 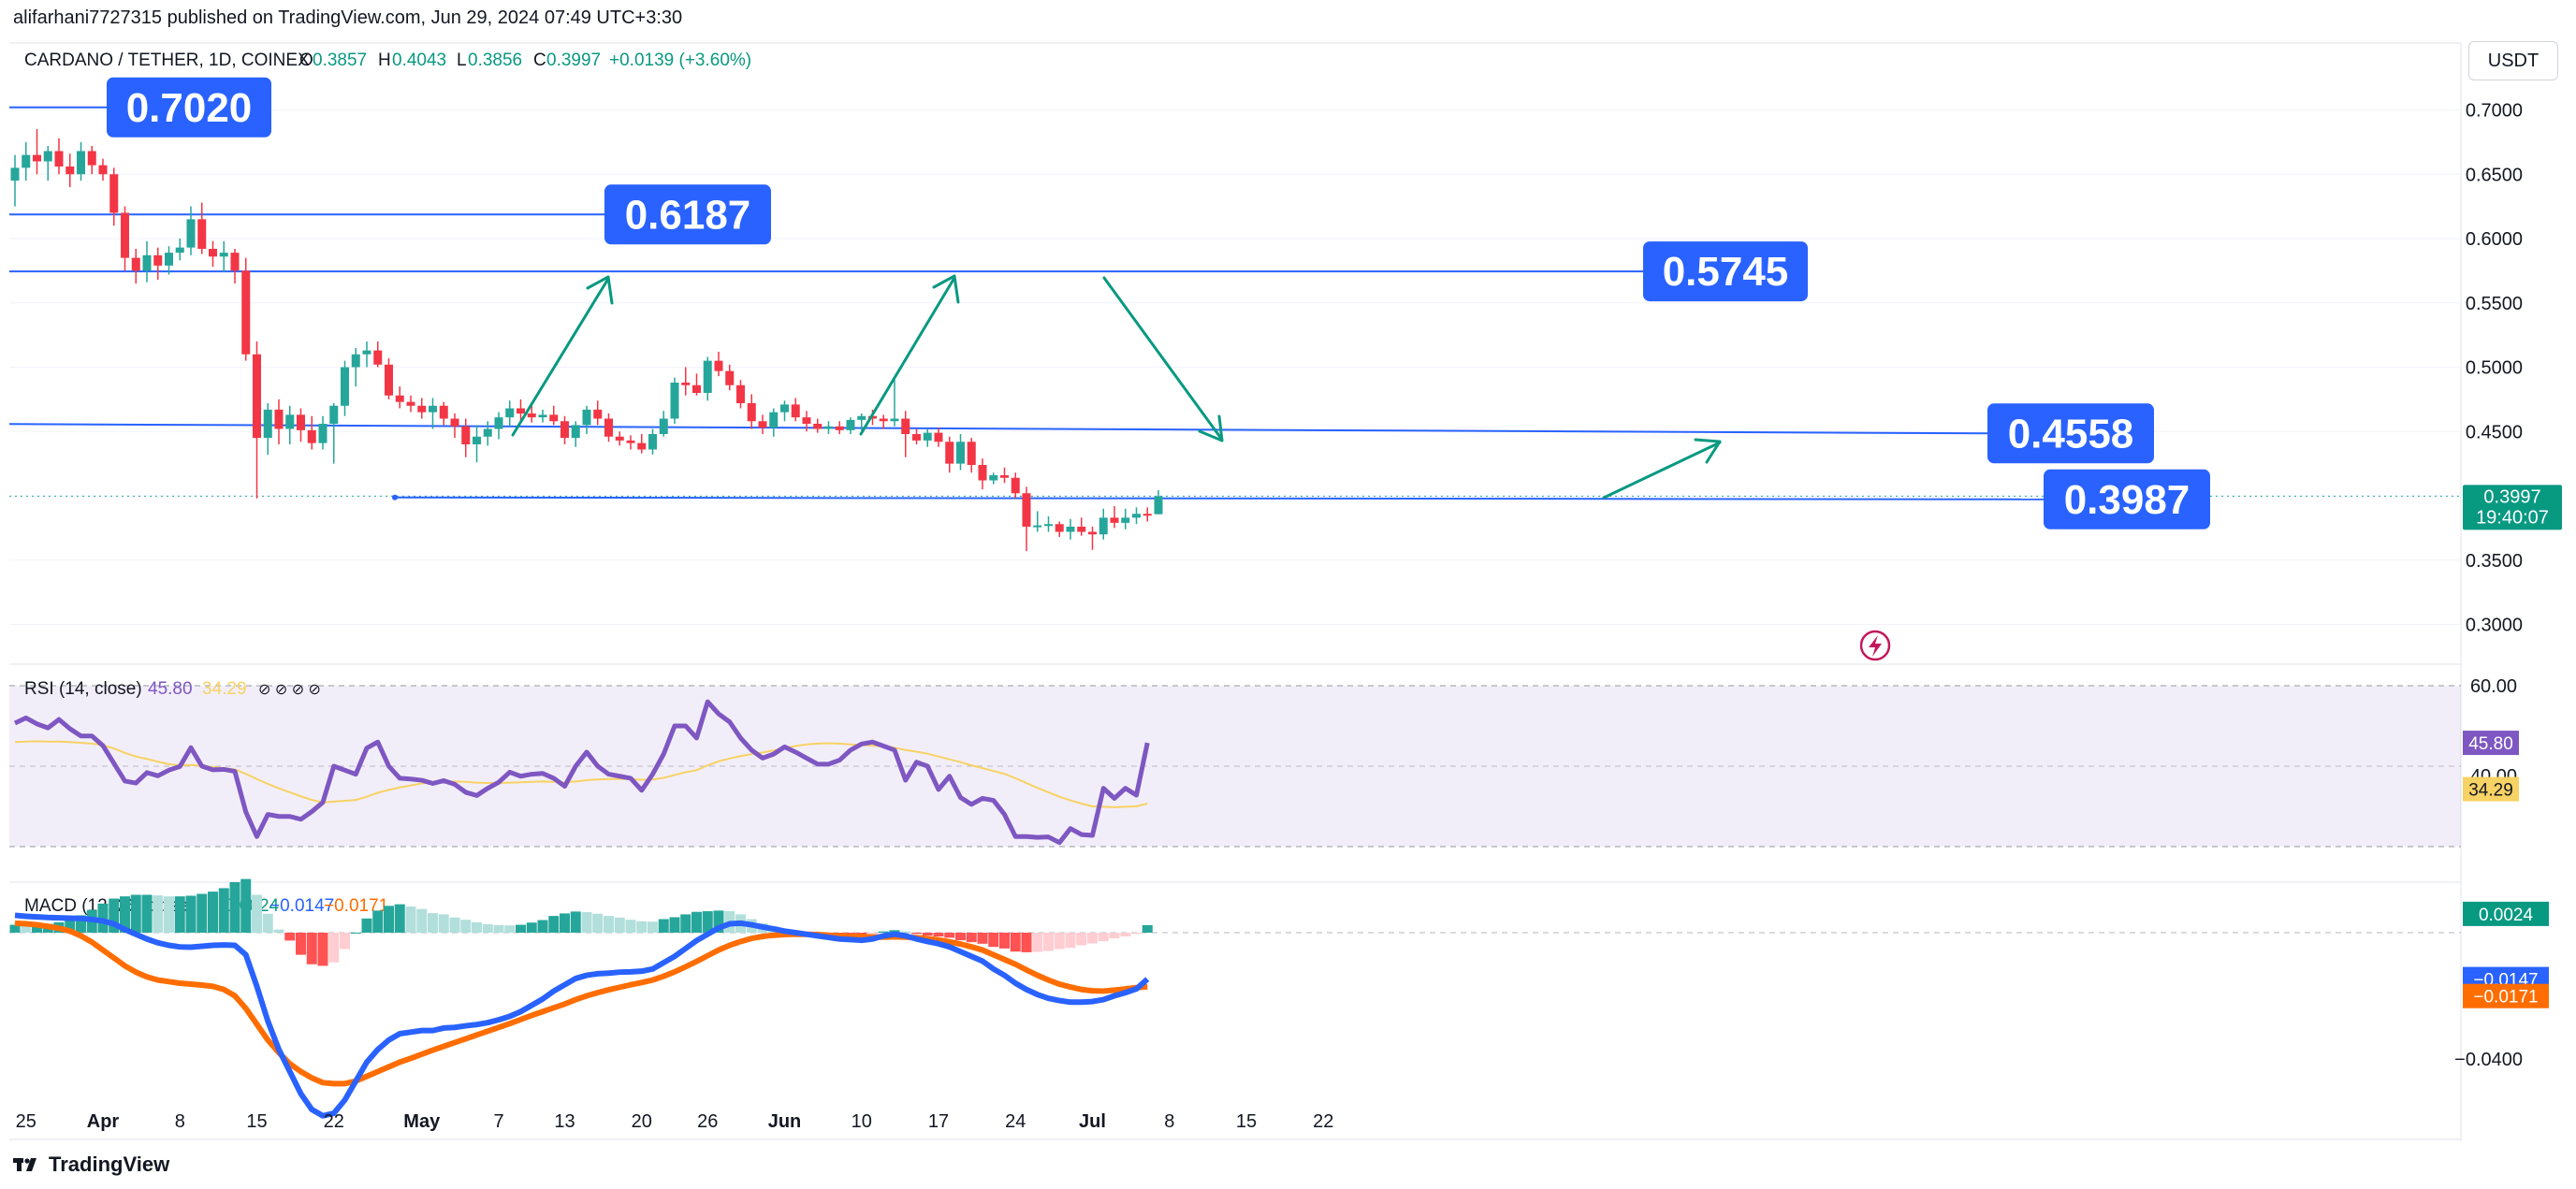 What do you see at coordinates (91, 1165) in the screenshot?
I see `brand-footer: TradingView` at bounding box center [91, 1165].